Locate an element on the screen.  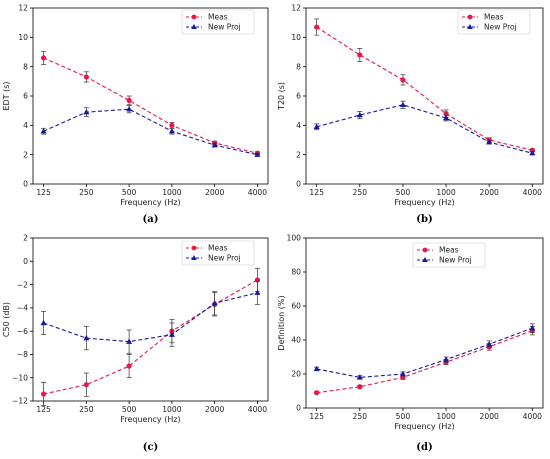
y-tick-label: 40 is located at coordinates (296, 340).